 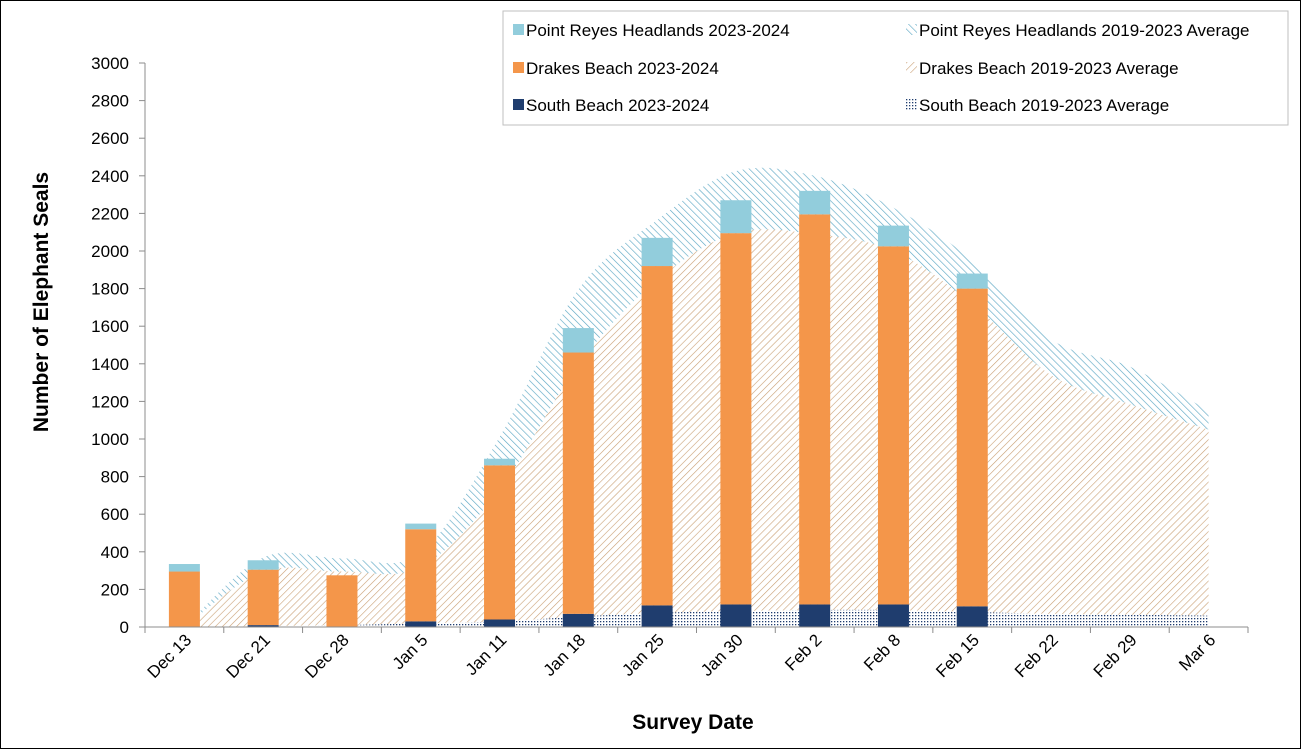 I want to click on x-tick-label: Jan 18, so click(x=565, y=655).